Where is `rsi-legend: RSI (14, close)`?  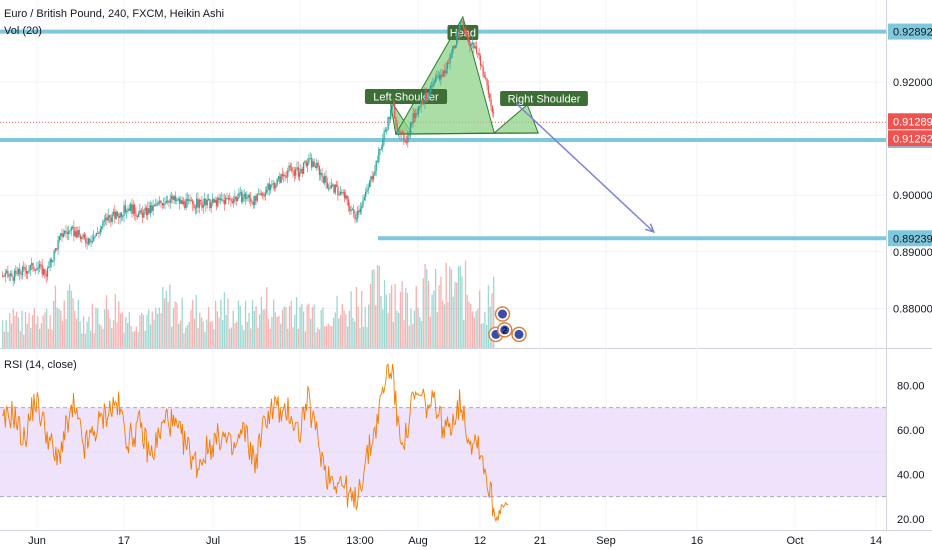 rsi-legend: RSI (14, close) is located at coordinates (40, 365).